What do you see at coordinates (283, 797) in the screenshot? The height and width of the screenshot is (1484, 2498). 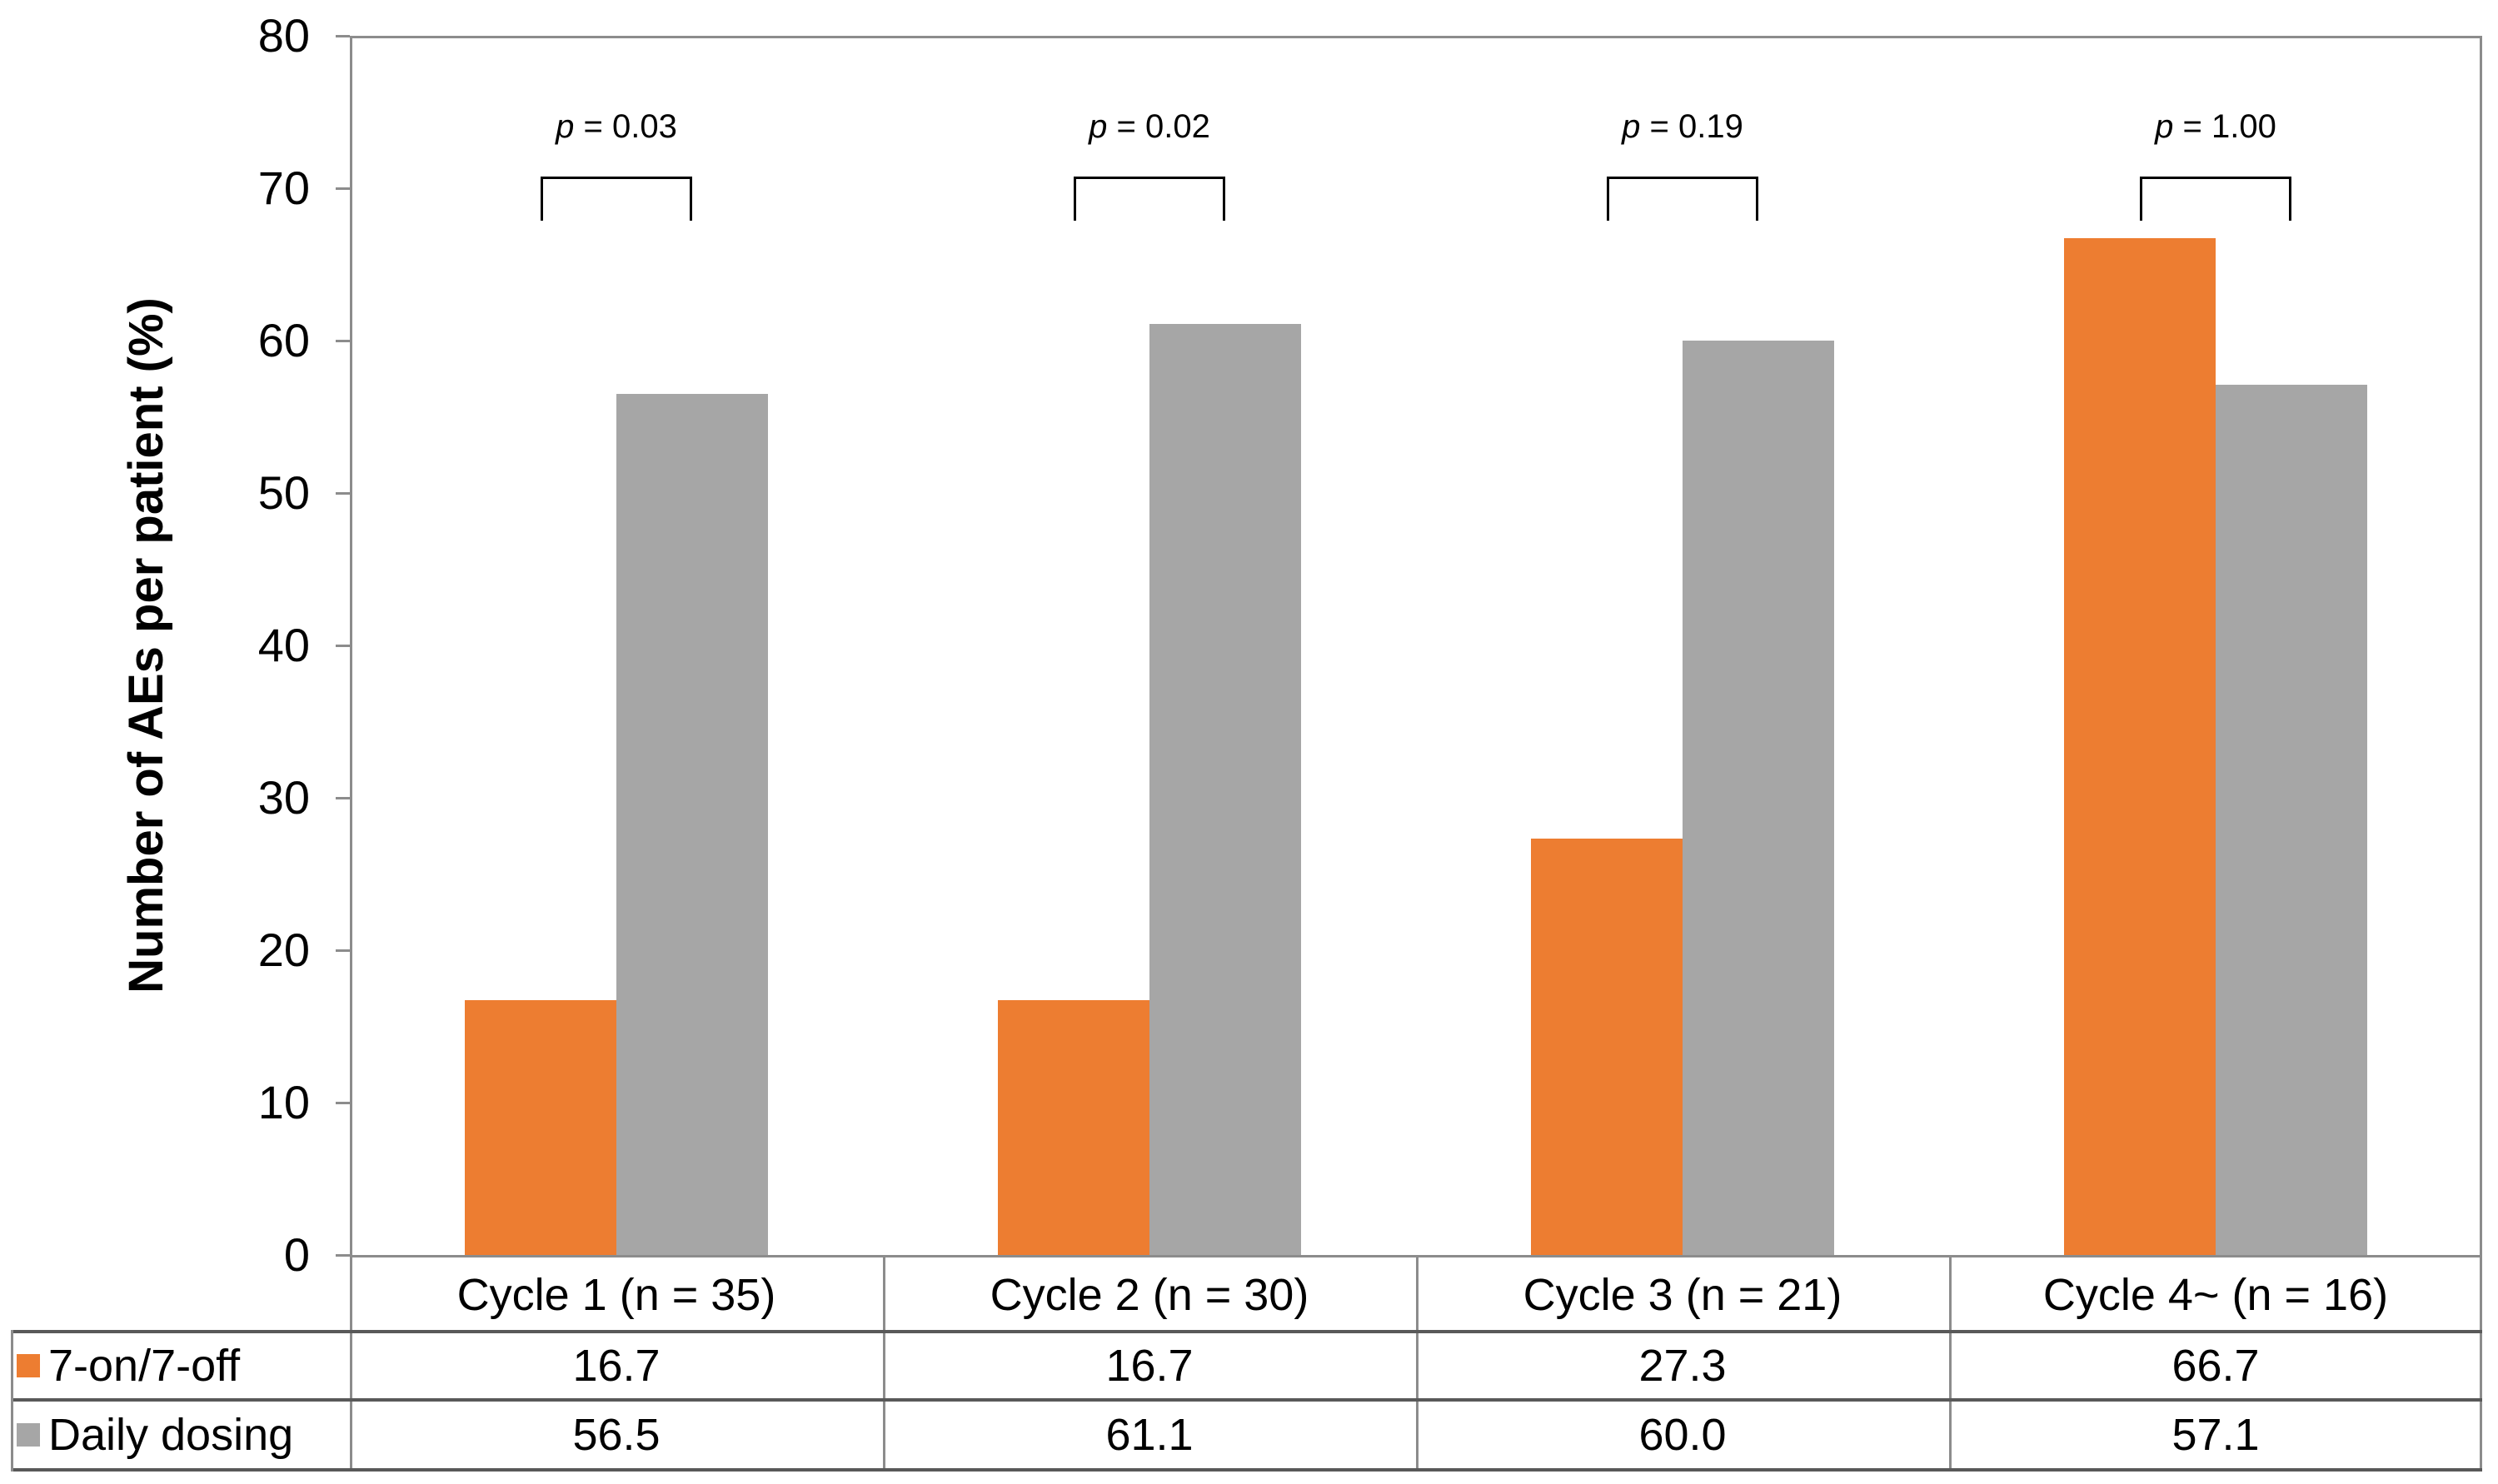 I see `y-axis-tick-label: 30` at bounding box center [283, 797].